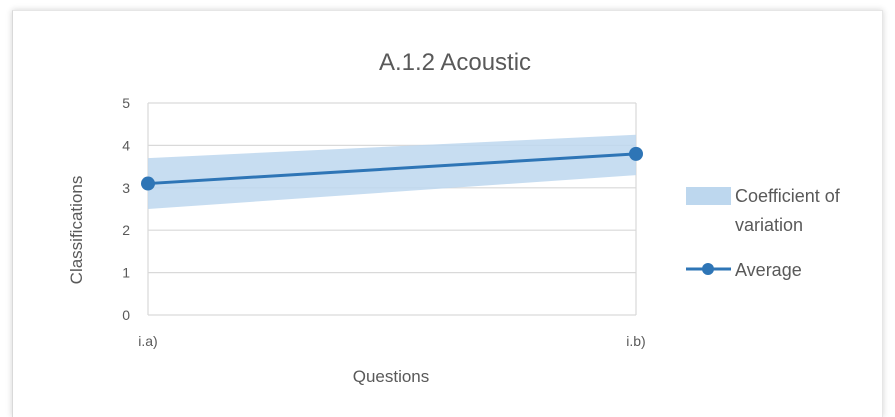 The width and height of the screenshot is (895, 417). I want to click on x-tick-1: i.a), so click(147, 341).